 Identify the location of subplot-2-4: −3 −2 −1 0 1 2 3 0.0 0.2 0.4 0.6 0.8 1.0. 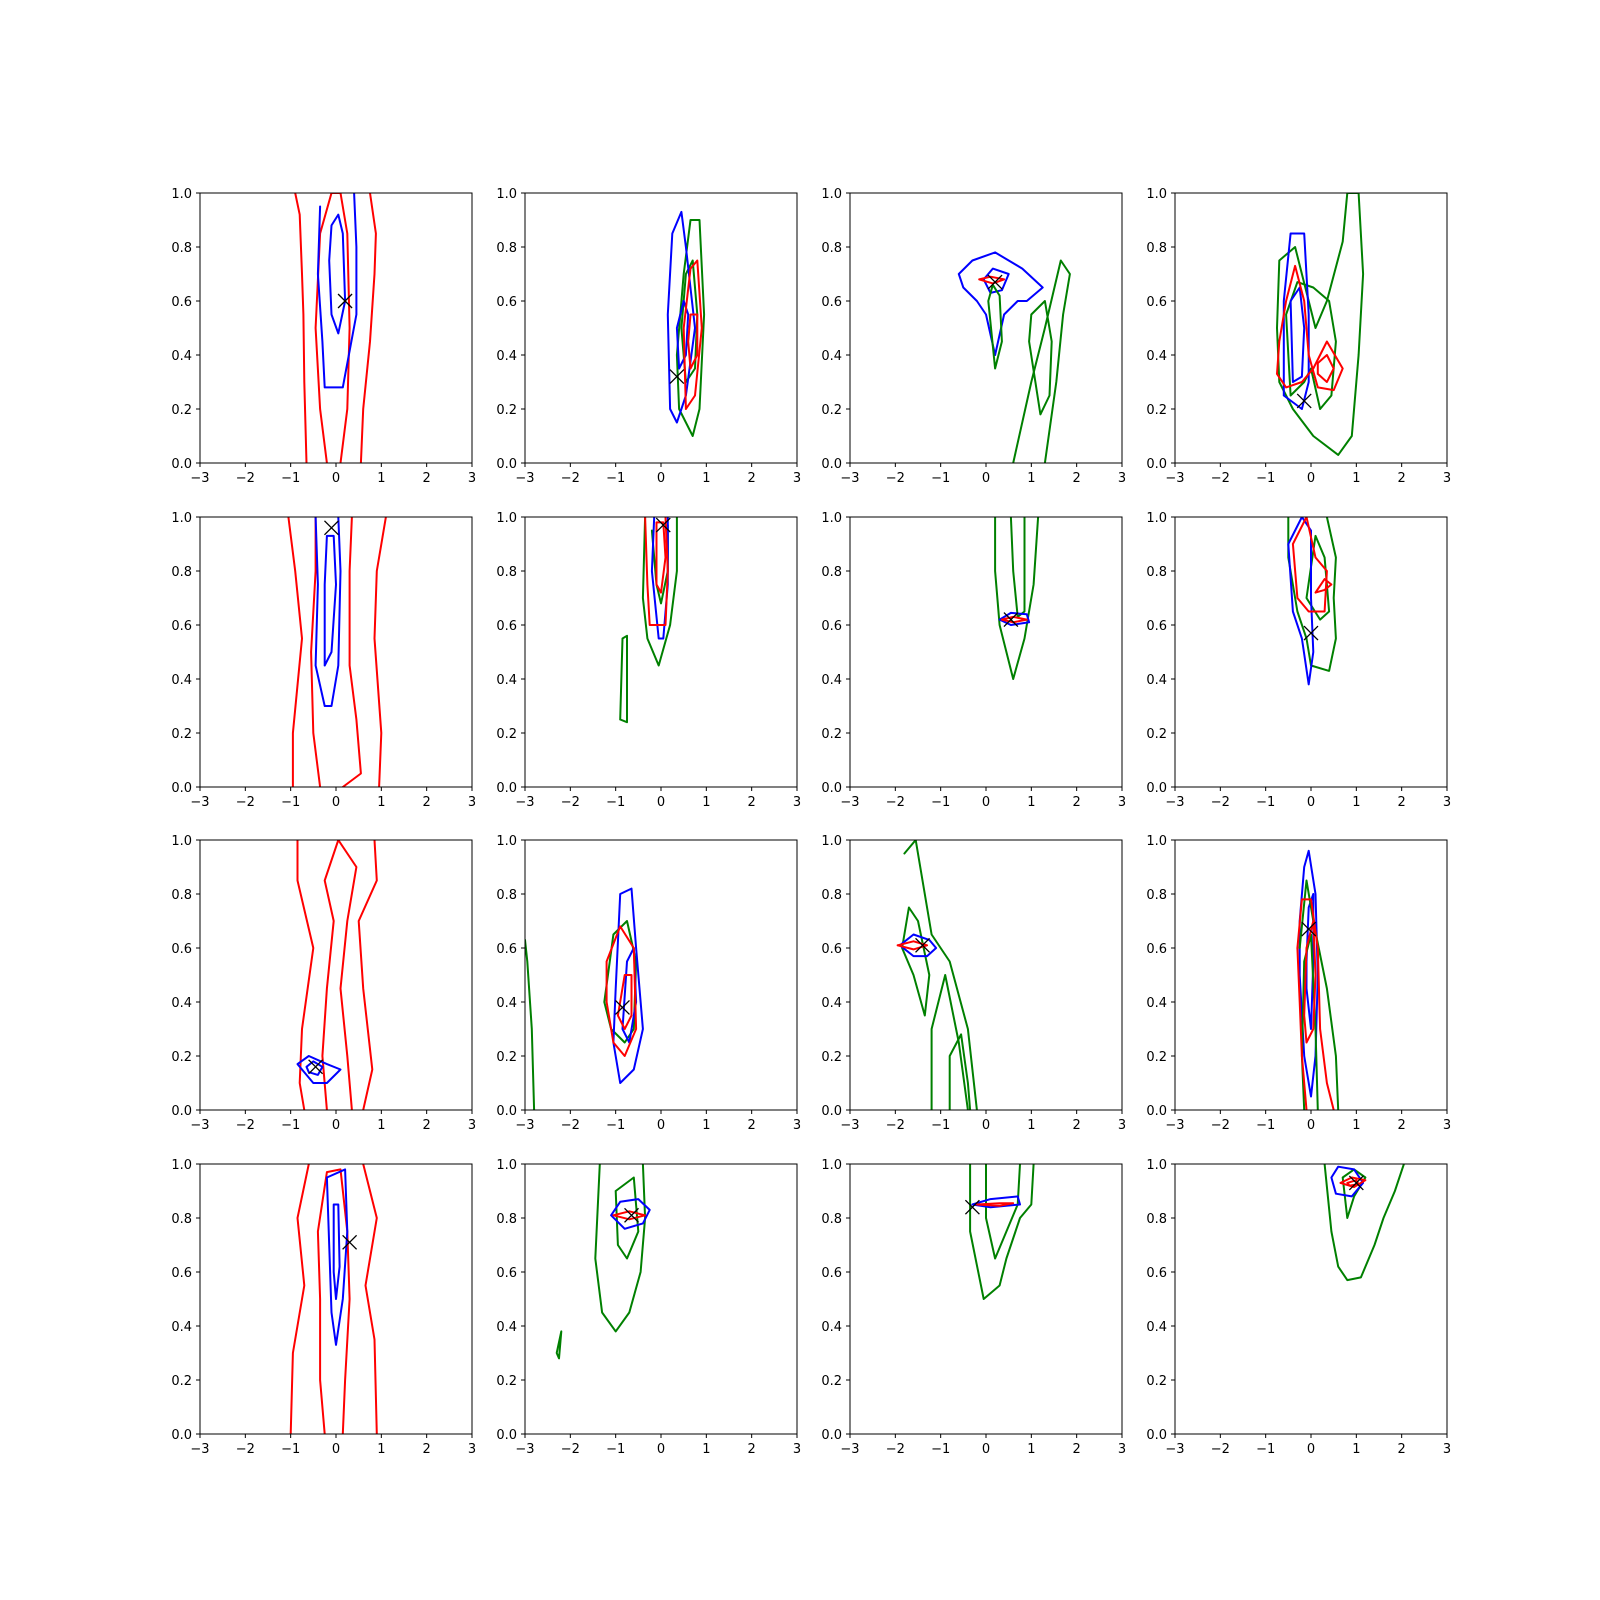
(1298, 660).